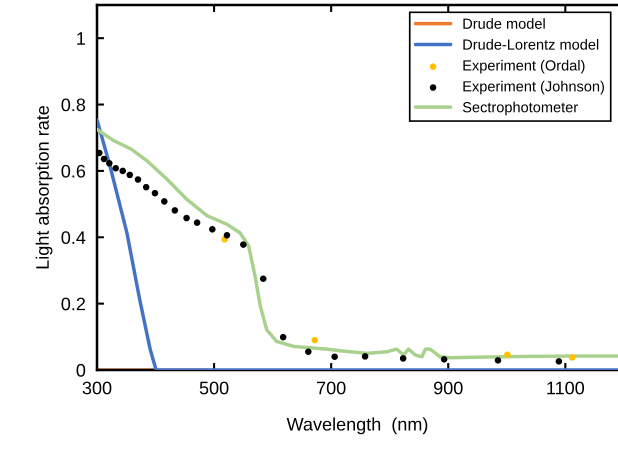  Describe the element at coordinates (533, 87) in the screenshot. I see `legend-label: Experiment (Johnson)` at that location.